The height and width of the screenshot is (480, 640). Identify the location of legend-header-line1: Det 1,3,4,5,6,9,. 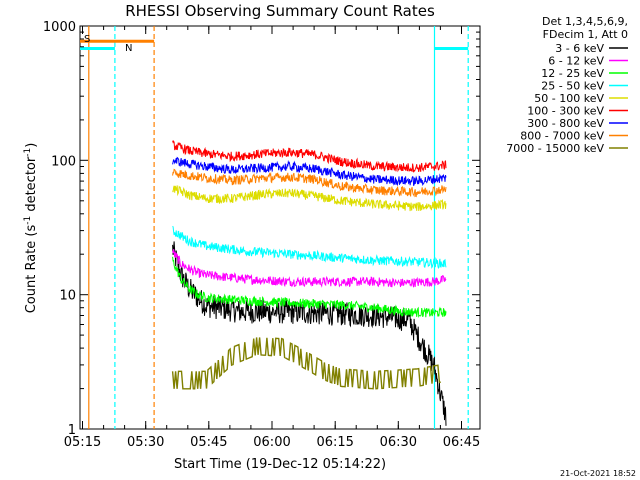
(585, 21).